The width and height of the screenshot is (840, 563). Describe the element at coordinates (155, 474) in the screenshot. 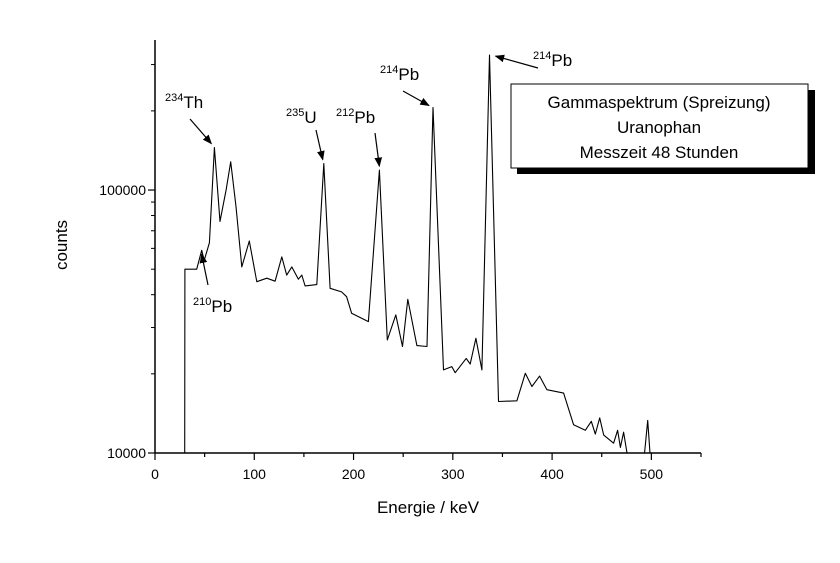

I see `x-tick-label: 0` at that location.